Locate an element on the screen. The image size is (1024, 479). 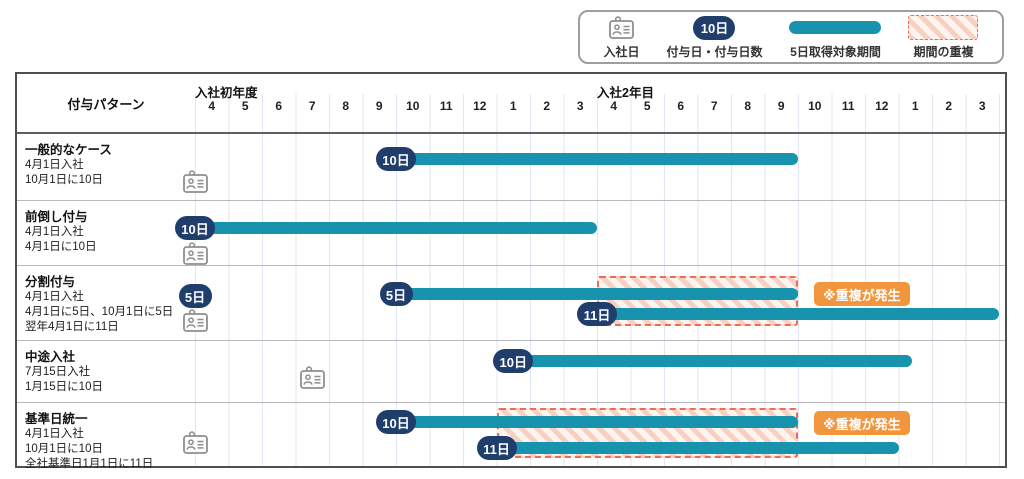
legend-label-period: 5日取得対象期間 is located at coordinates (835, 51).